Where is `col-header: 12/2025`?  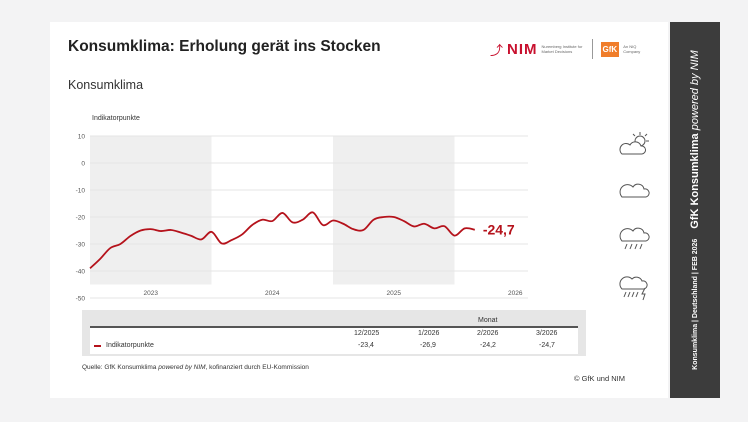 col-header: 12/2025 is located at coordinates (367, 333).